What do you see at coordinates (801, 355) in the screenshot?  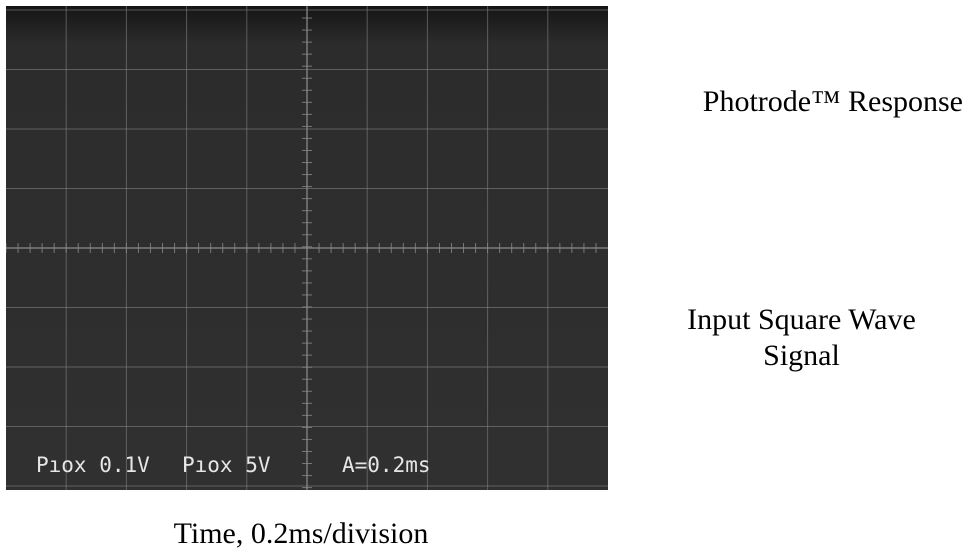 I see `series-label-input-line2: Signal` at bounding box center [801, 355].